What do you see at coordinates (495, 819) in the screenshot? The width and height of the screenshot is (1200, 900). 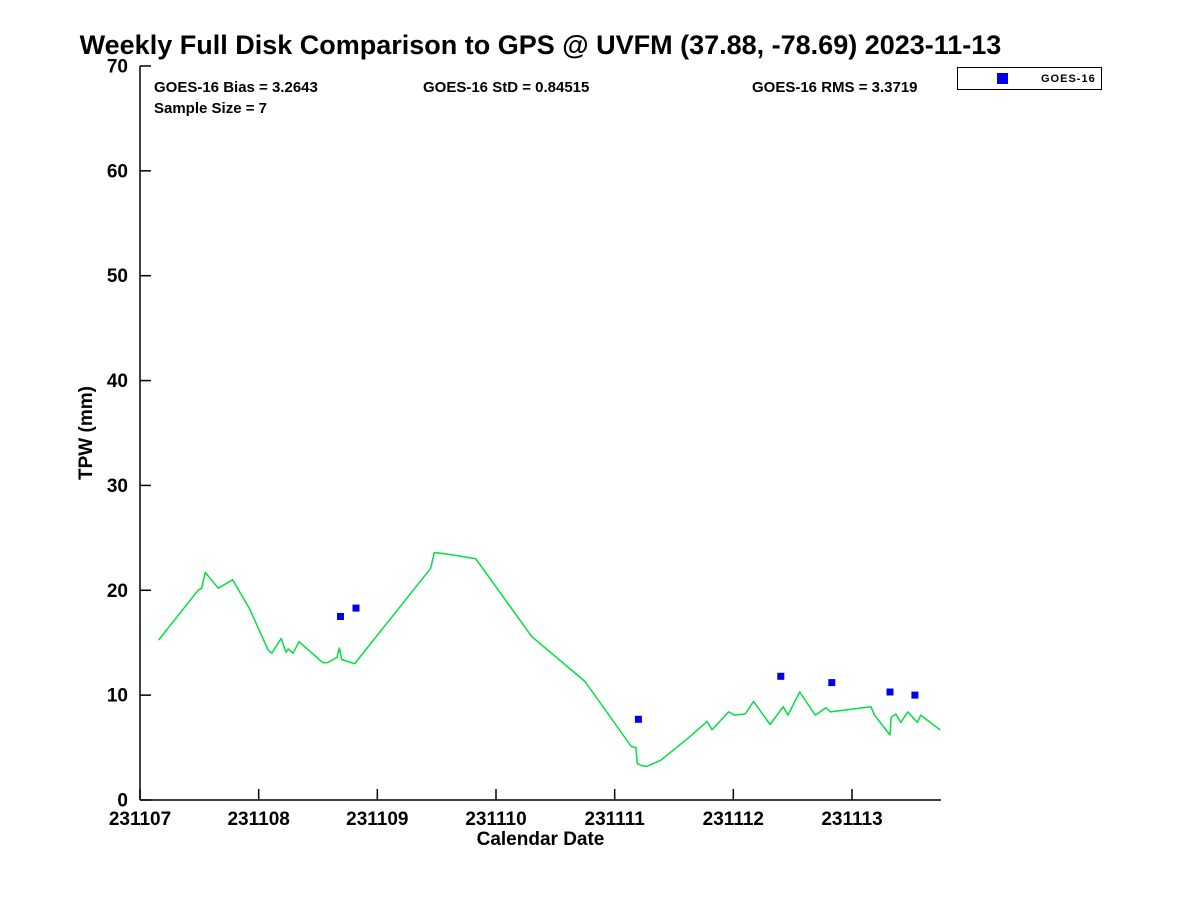 I see `x-tick-label: 231110` at bounding box center [495, 819].